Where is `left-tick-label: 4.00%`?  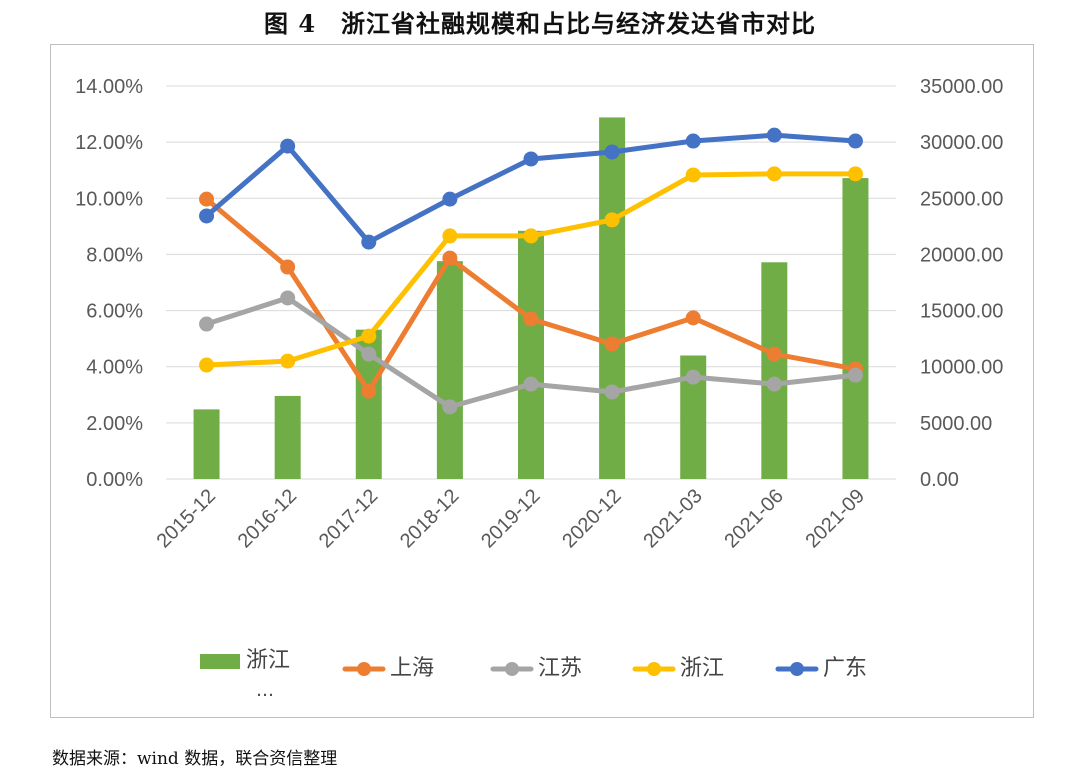
left-tick-label: 4.00% is located at coordinates (114, 368).